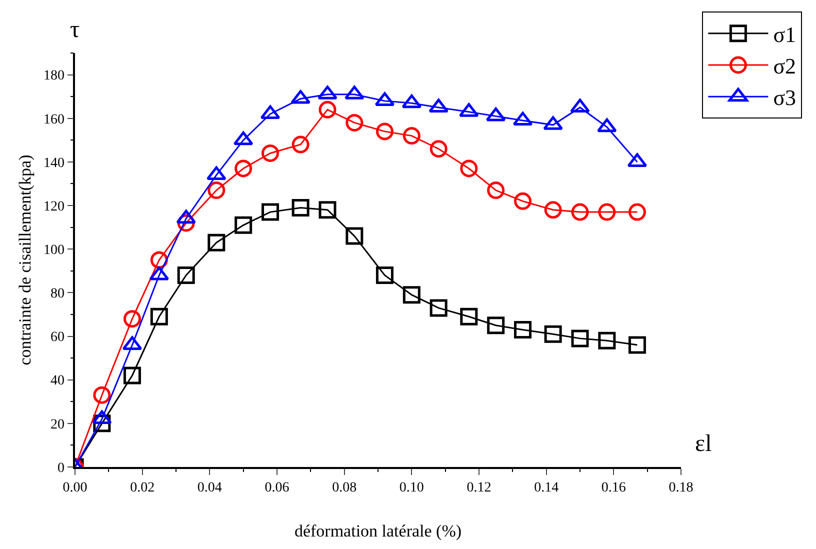 The height and width of the screenshot is (549, 816). I want to click on legend-label: σ2, so click(784, 66).